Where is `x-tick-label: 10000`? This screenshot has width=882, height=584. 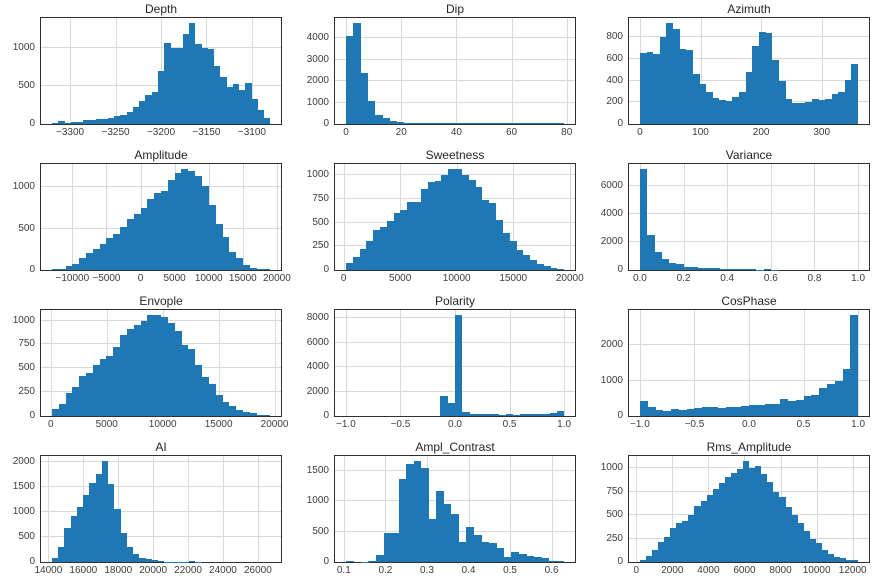 x-tick-label: 10000 is located at coordinates (456, 278).